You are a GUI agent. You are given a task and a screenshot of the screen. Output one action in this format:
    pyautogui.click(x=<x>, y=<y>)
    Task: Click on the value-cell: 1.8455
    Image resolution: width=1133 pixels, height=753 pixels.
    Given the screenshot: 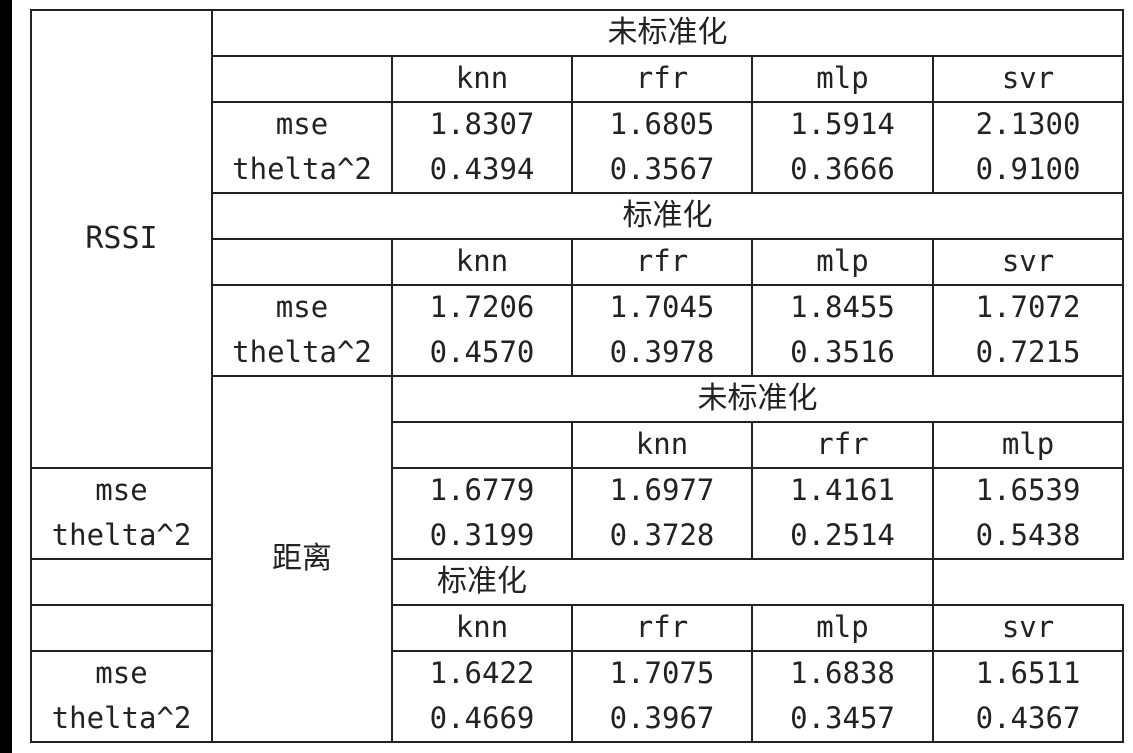 What is the action you would take?
    pyautogui.click(x=842, y=307)
    